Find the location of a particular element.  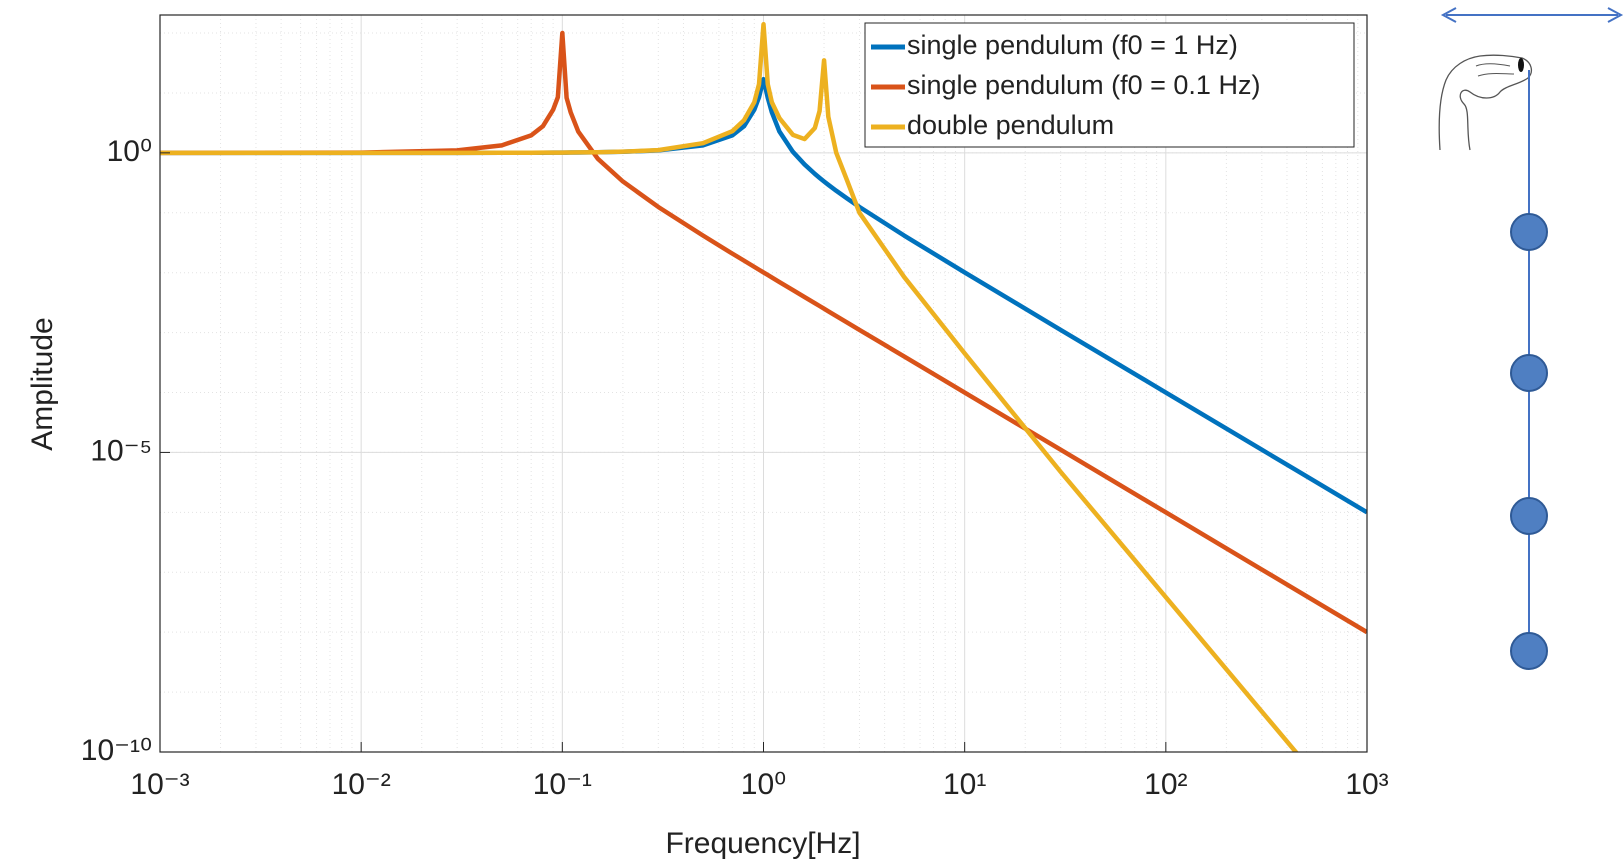

y-tick-label: 10⁻⁵ is located at coordinates (121, 450).